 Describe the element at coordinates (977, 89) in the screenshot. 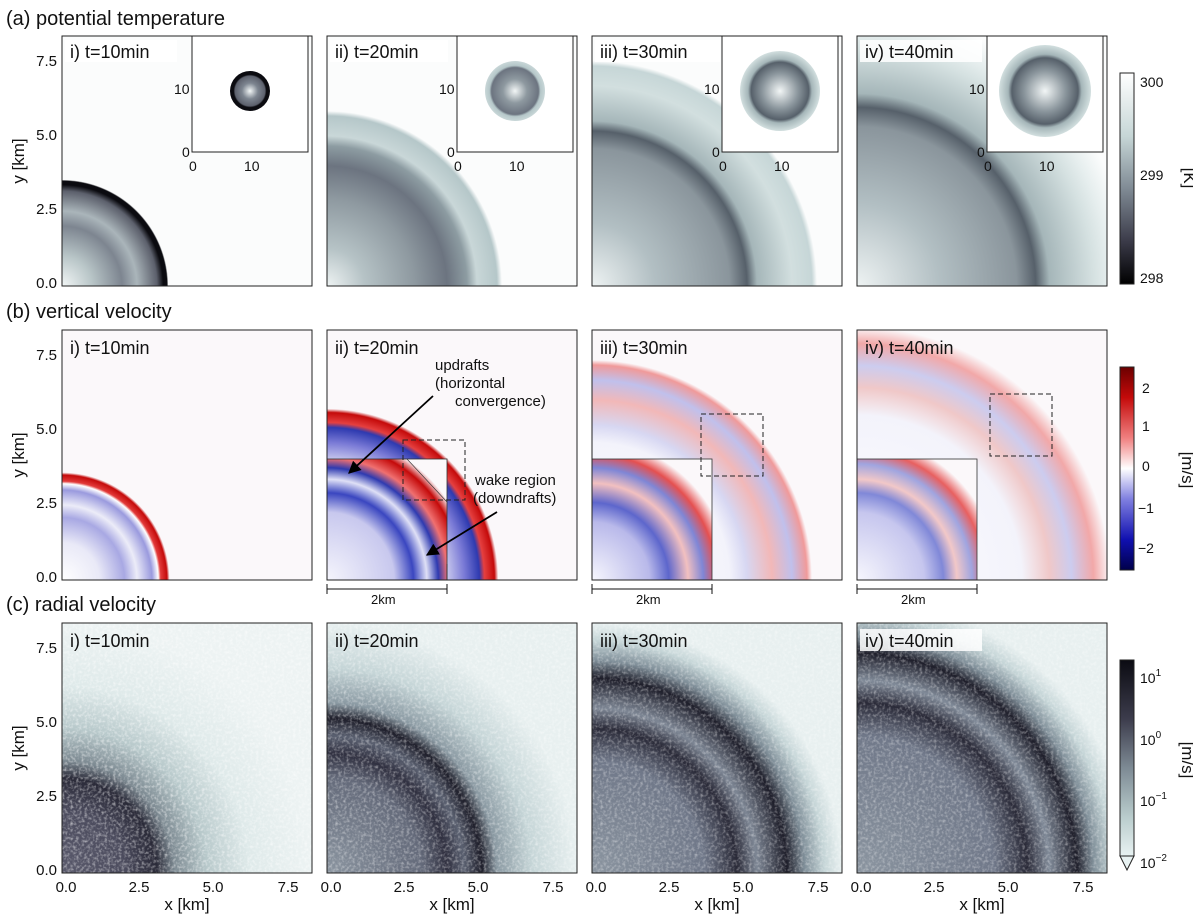

I see `inset-a4-ytick-10: 10` at that location.